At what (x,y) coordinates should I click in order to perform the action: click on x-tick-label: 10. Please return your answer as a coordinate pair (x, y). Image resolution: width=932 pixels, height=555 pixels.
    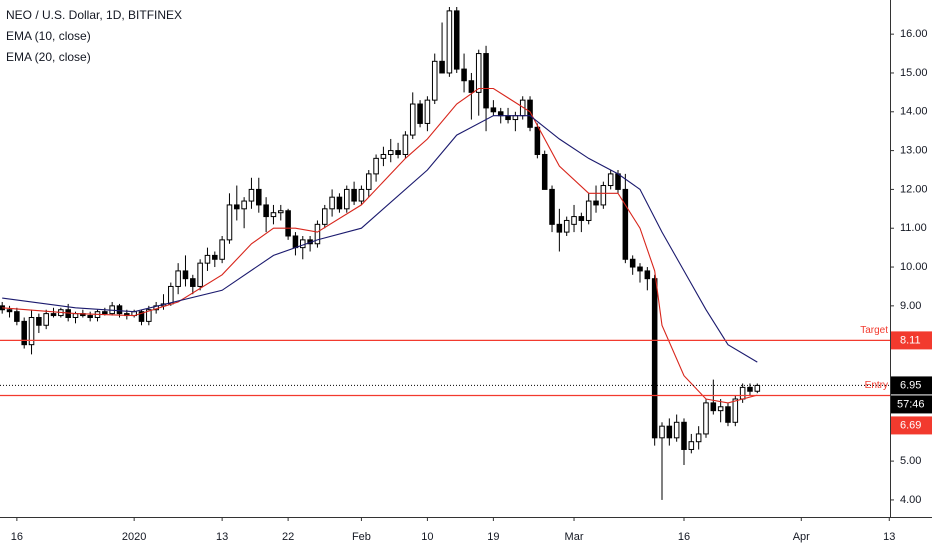
    Looking at the image, I should click on (427, 537).